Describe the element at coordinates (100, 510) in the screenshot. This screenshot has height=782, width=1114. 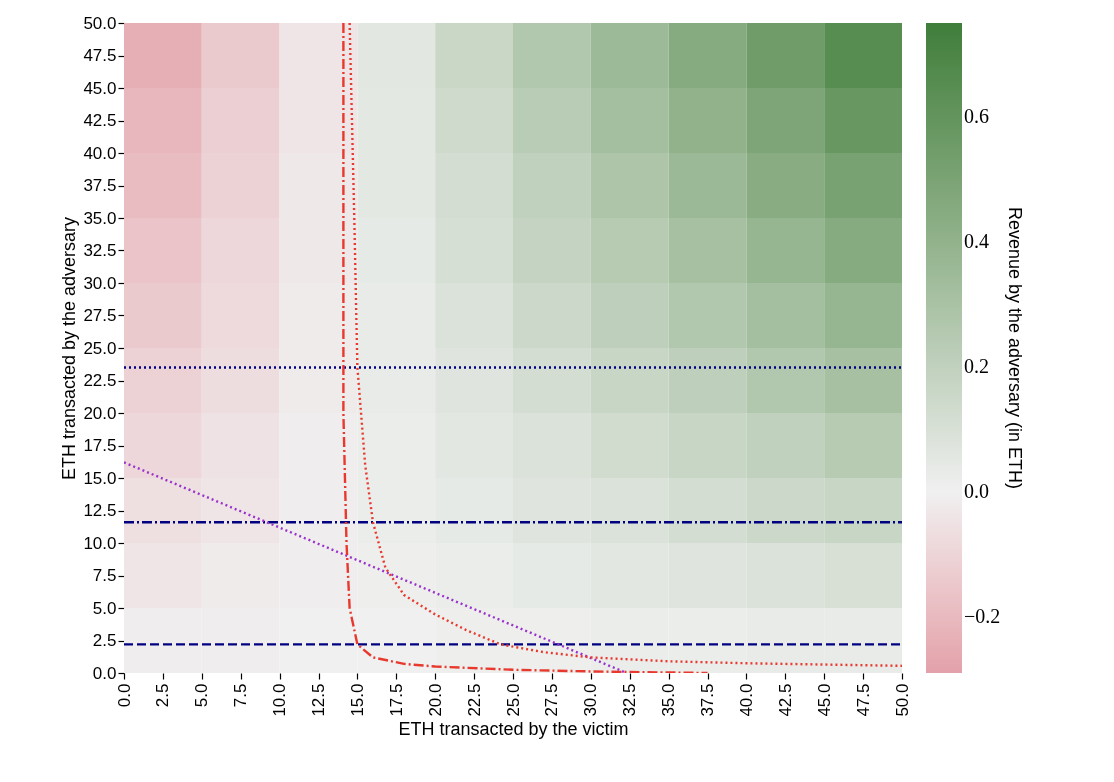
I see `y-tick-label: 12.5` at that location.